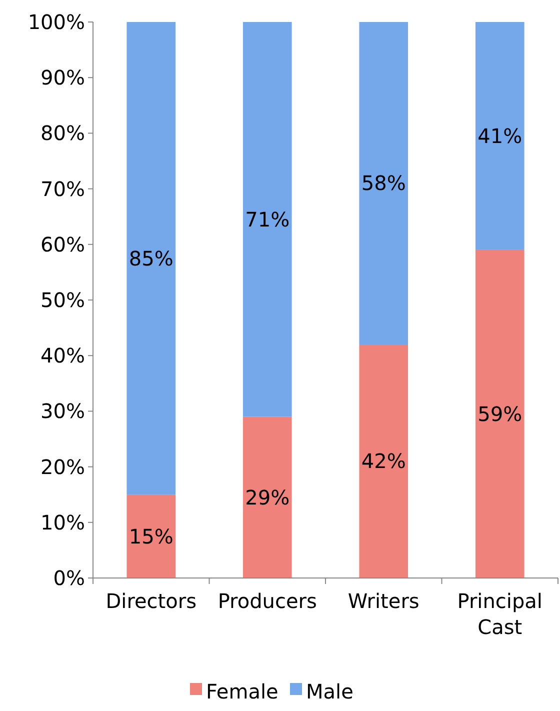 Image resolution: width=560 pixels, height=711 pixels. What do you see at coordinates (62, 188) in the screenshot?
I see `y-tick-label: 70%` at bounding box center [62, 188].